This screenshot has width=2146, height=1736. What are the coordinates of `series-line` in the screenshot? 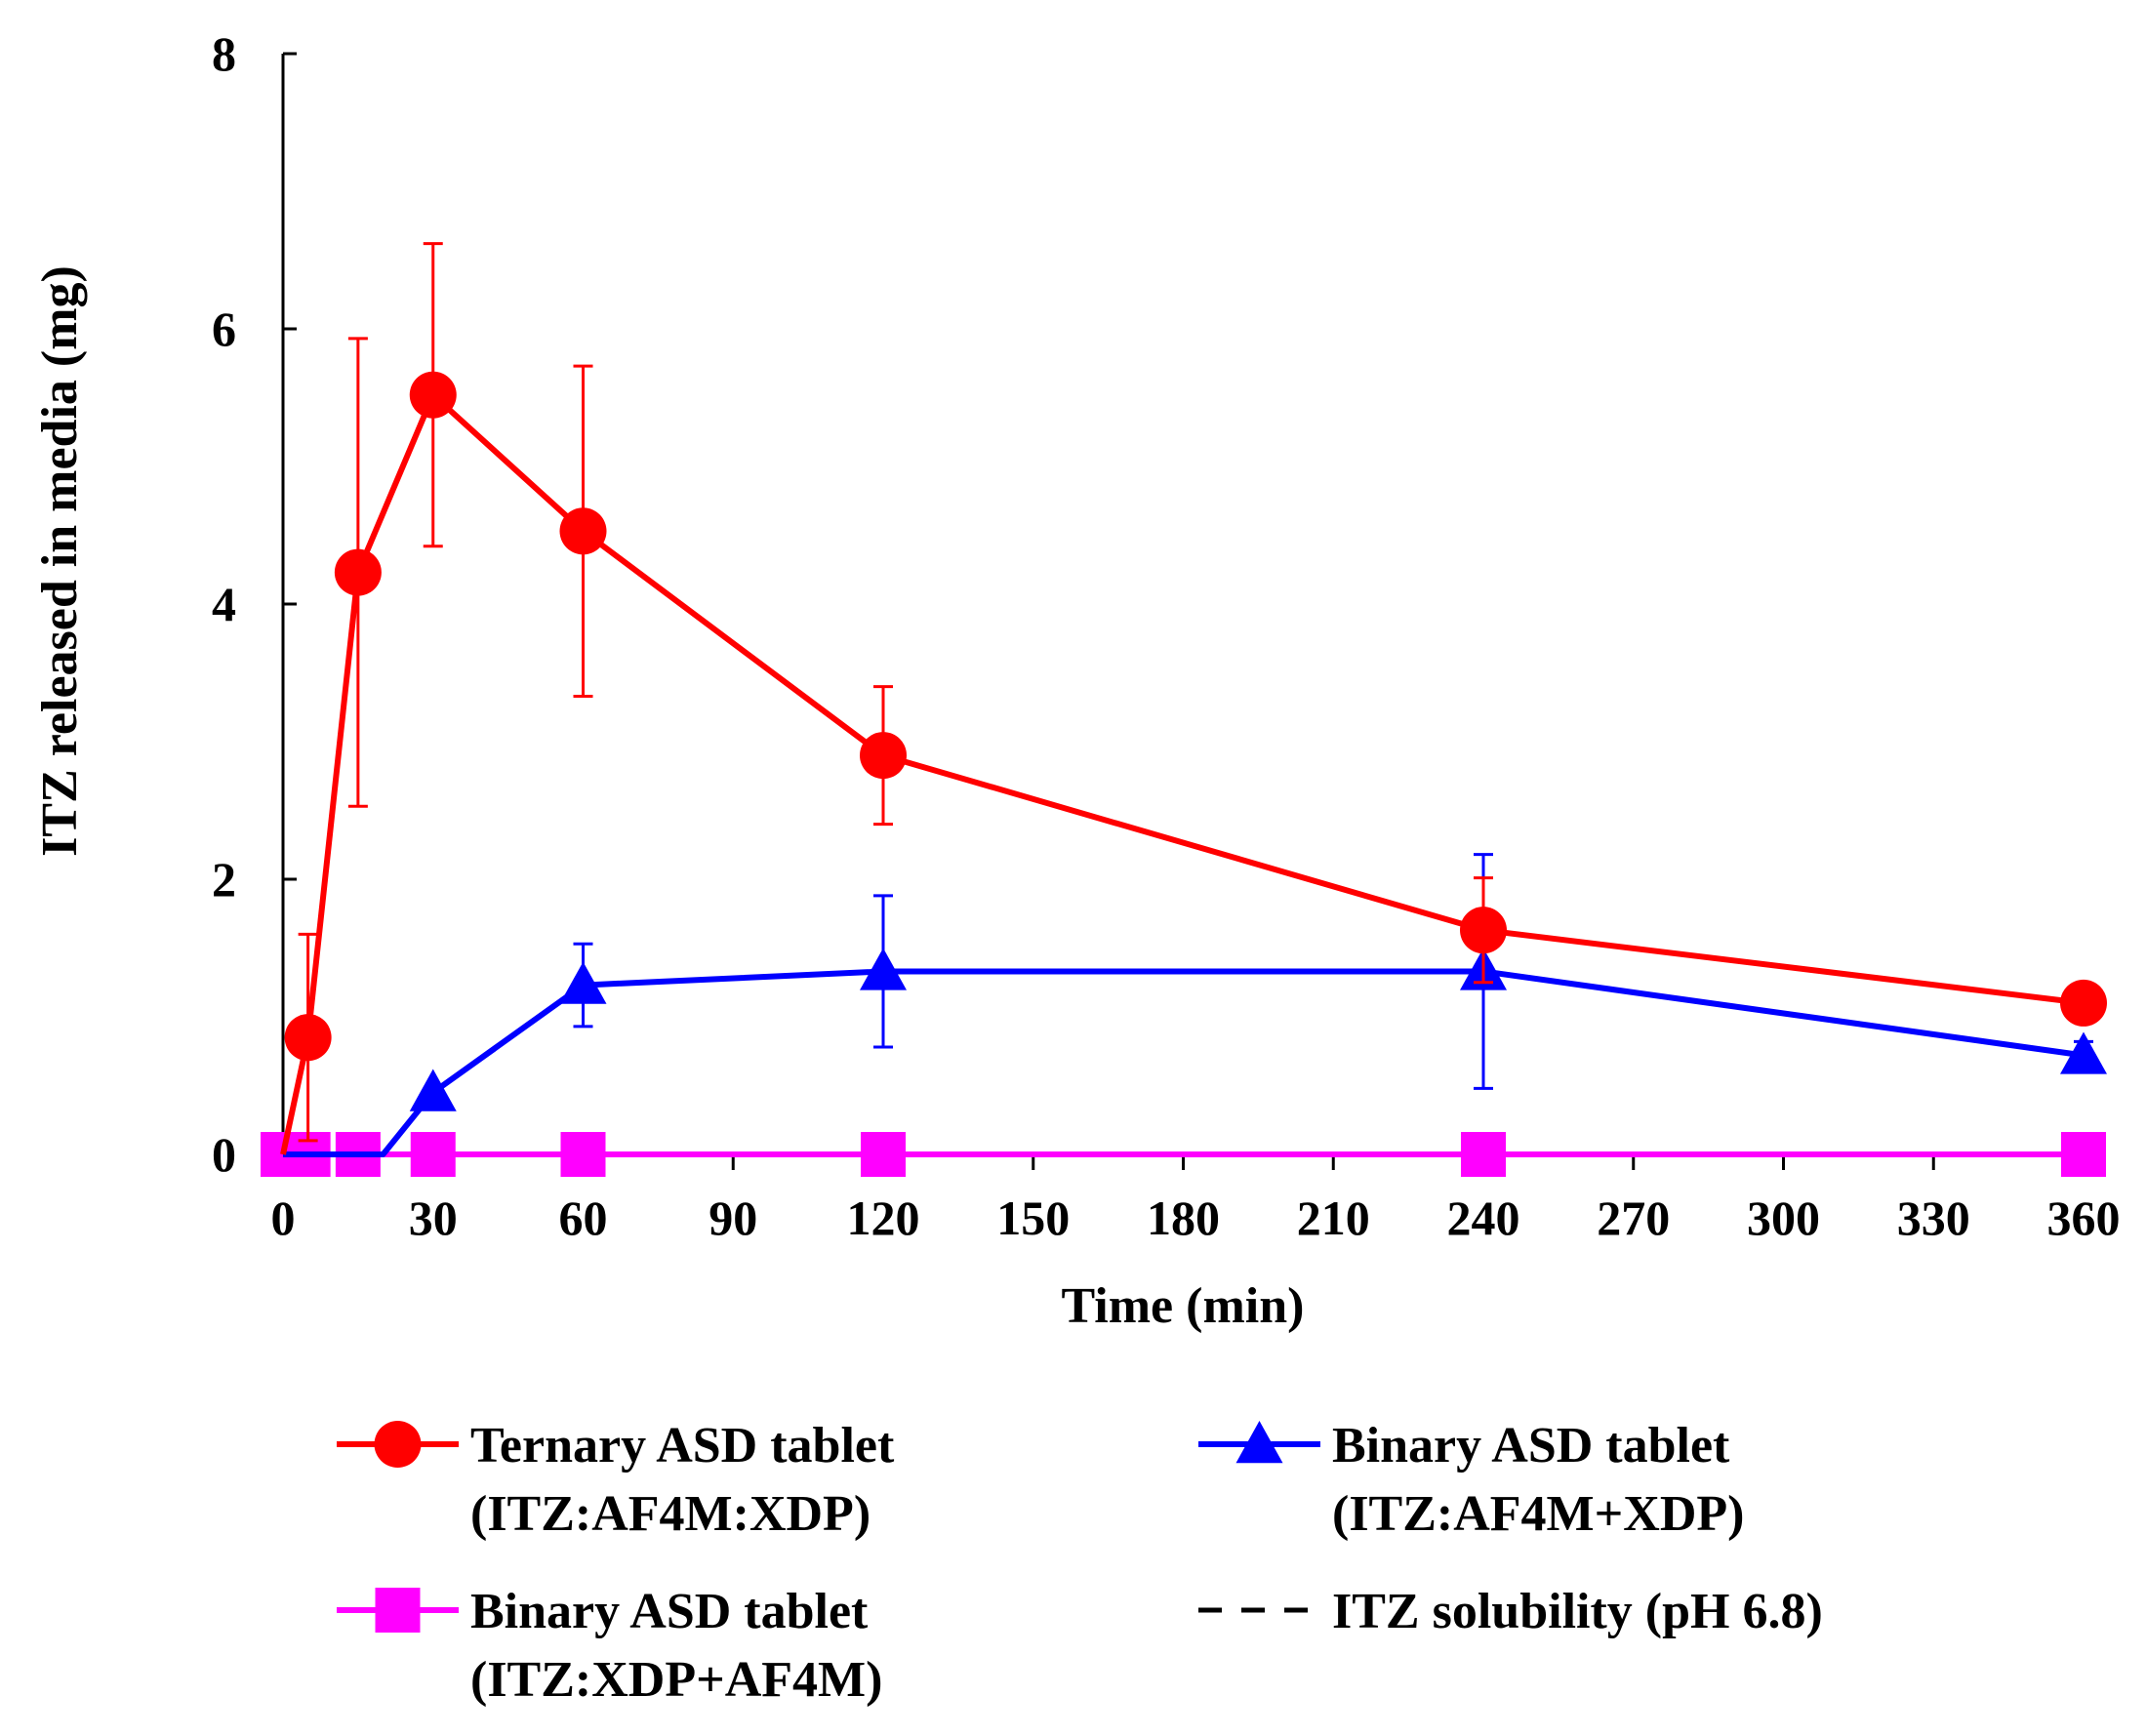 It's located at (1184, 1062).